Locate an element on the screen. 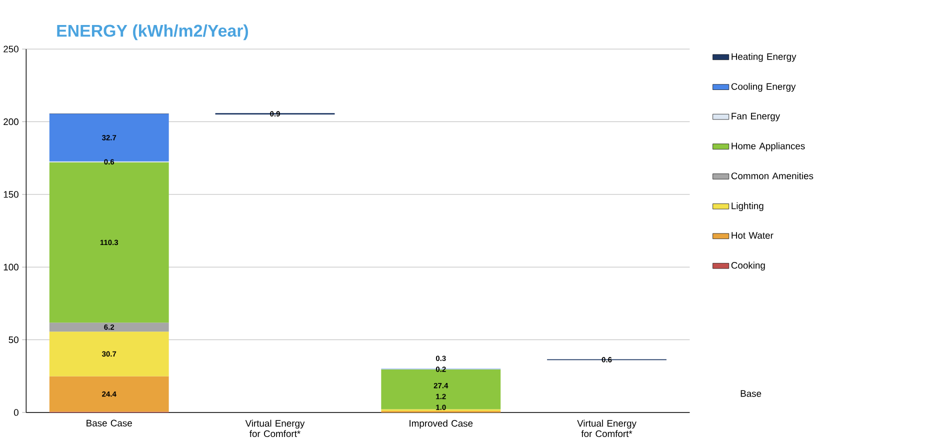 The height and width of the screenshot is (446, 935). x-tick-label: Improved Case is located at coordinates (441, 424).